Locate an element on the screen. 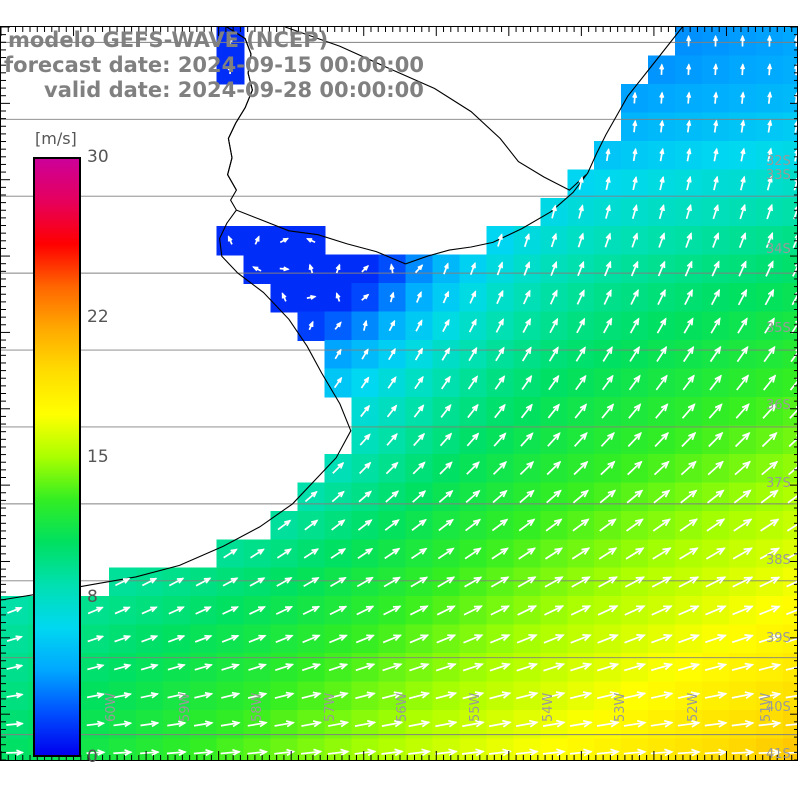 The image size is (800, 800). lat-label-41S: 41S is located at coordinates (778, 755).